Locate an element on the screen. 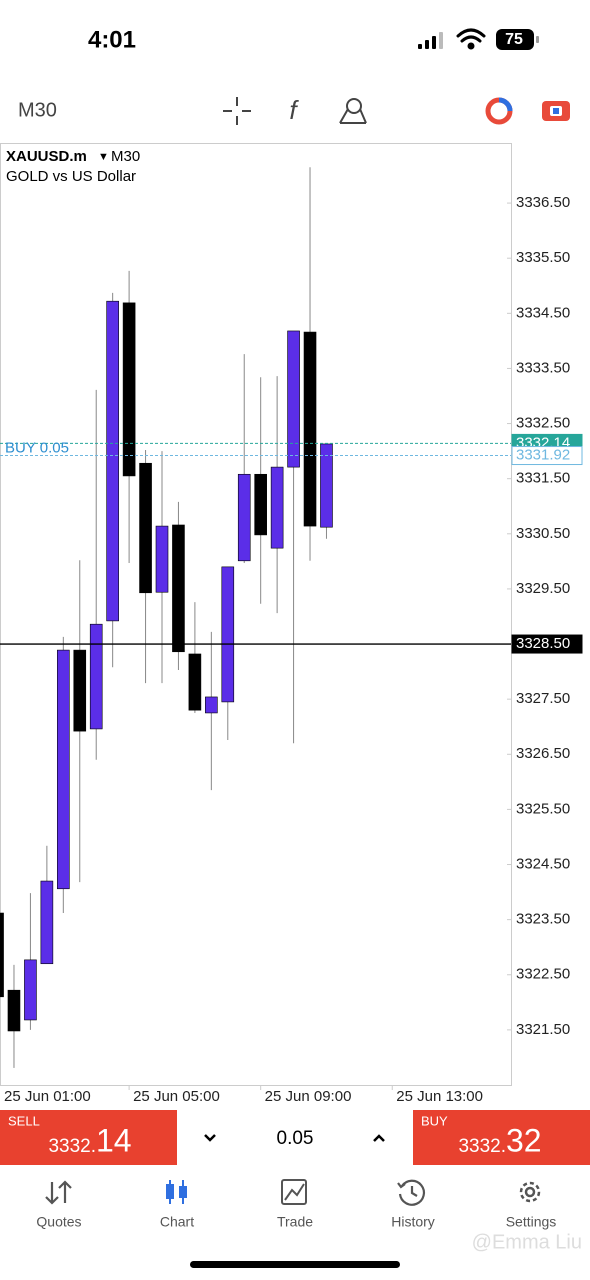  wifi-icon is located at coordinates (471, 39).